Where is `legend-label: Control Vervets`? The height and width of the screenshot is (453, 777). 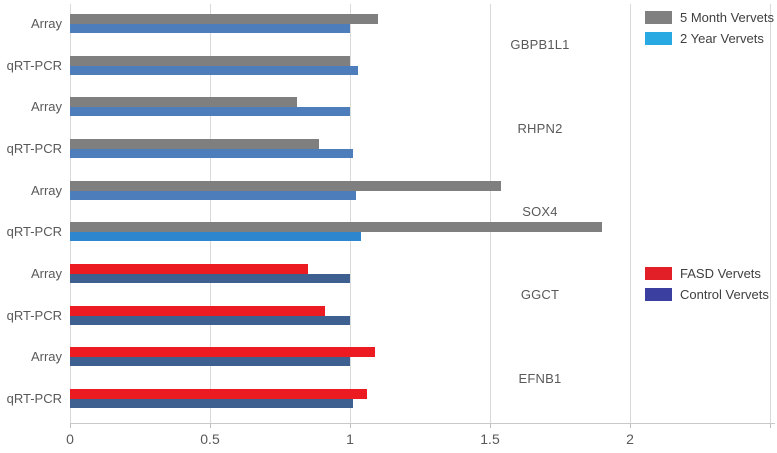 legend-label: Control Vervets is located at coordinates (724, 294).